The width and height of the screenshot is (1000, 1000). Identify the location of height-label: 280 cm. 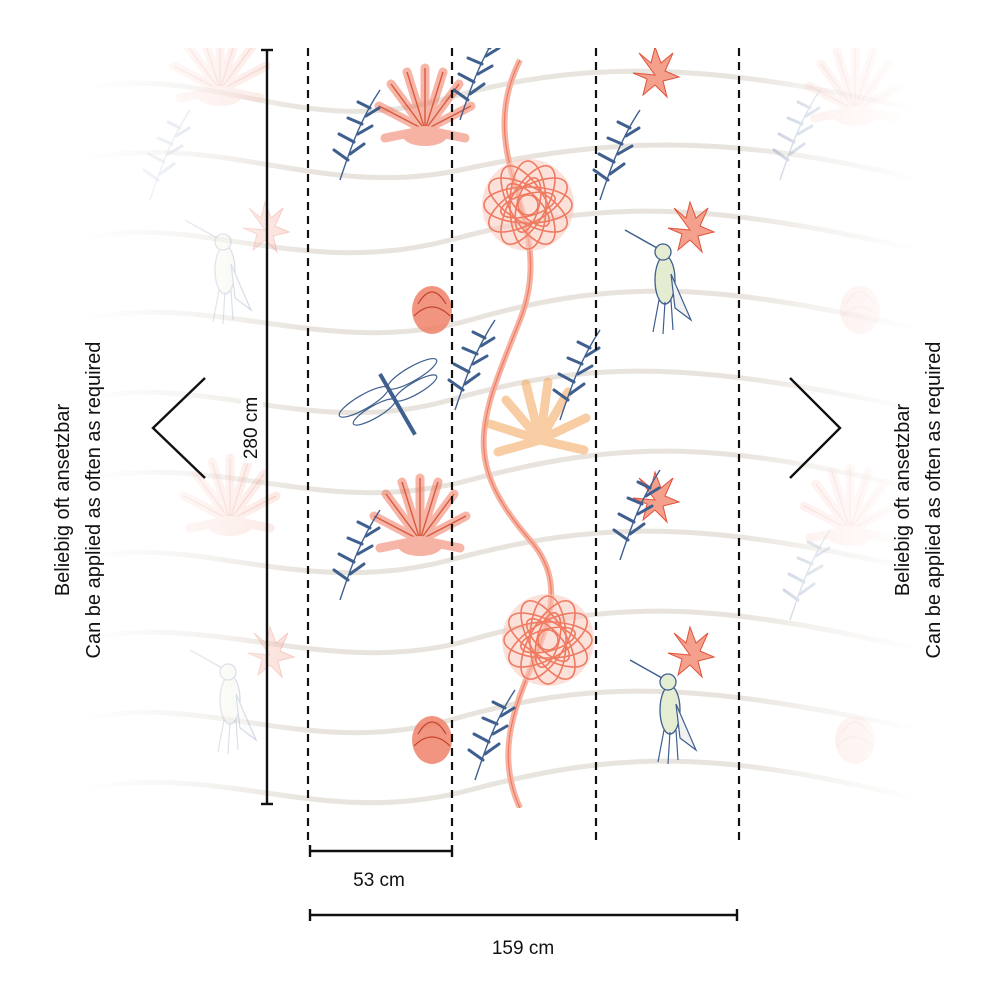
(252, 428).